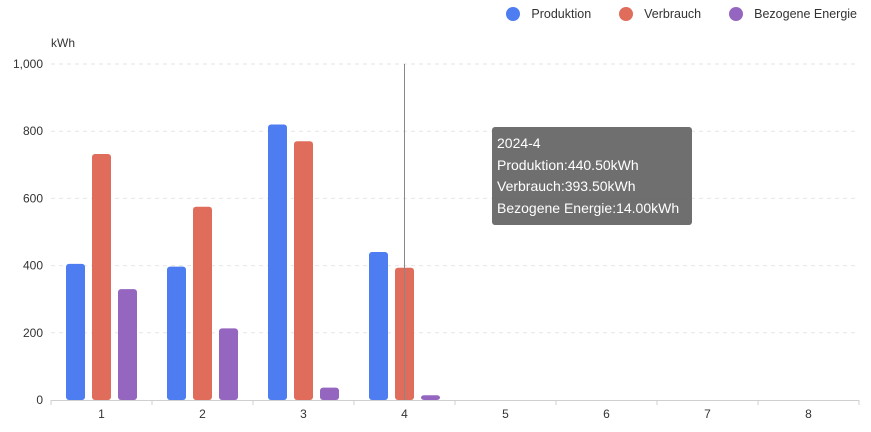 The width and height of the screenshot is (871, 432). Describe the element at coordinates (202, 414) in the screenshot. I see `x-tick-label: 2` at that location.